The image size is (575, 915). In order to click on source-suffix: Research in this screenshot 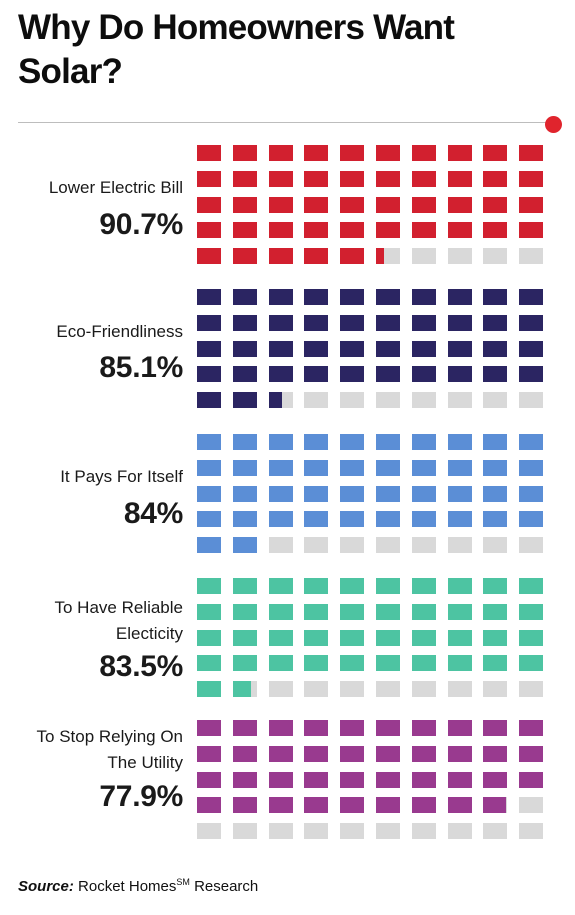, I will do `click(224, 886)`.